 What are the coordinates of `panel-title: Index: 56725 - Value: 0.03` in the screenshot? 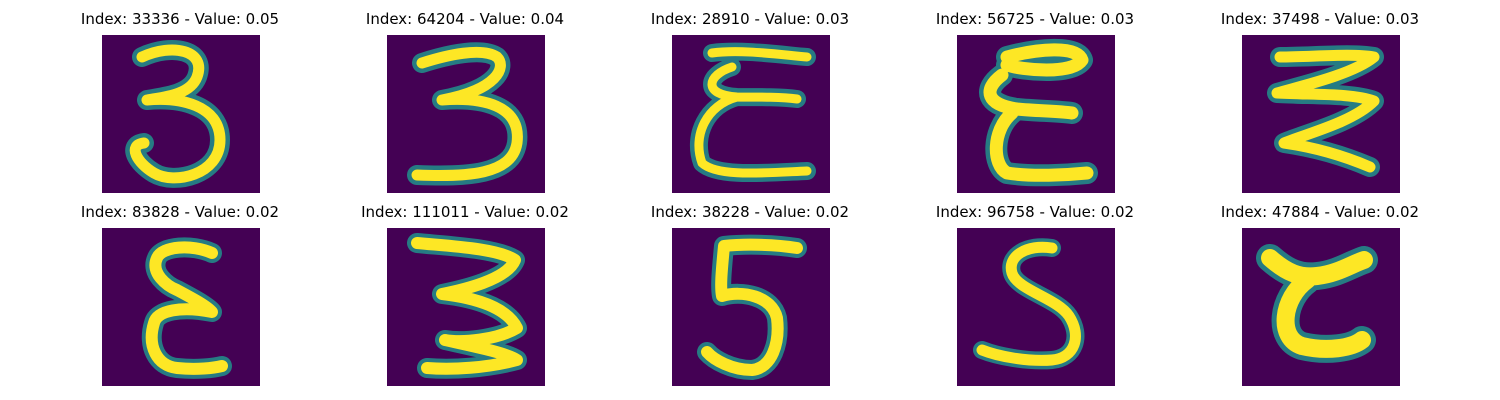 It's located at (1035, 19).